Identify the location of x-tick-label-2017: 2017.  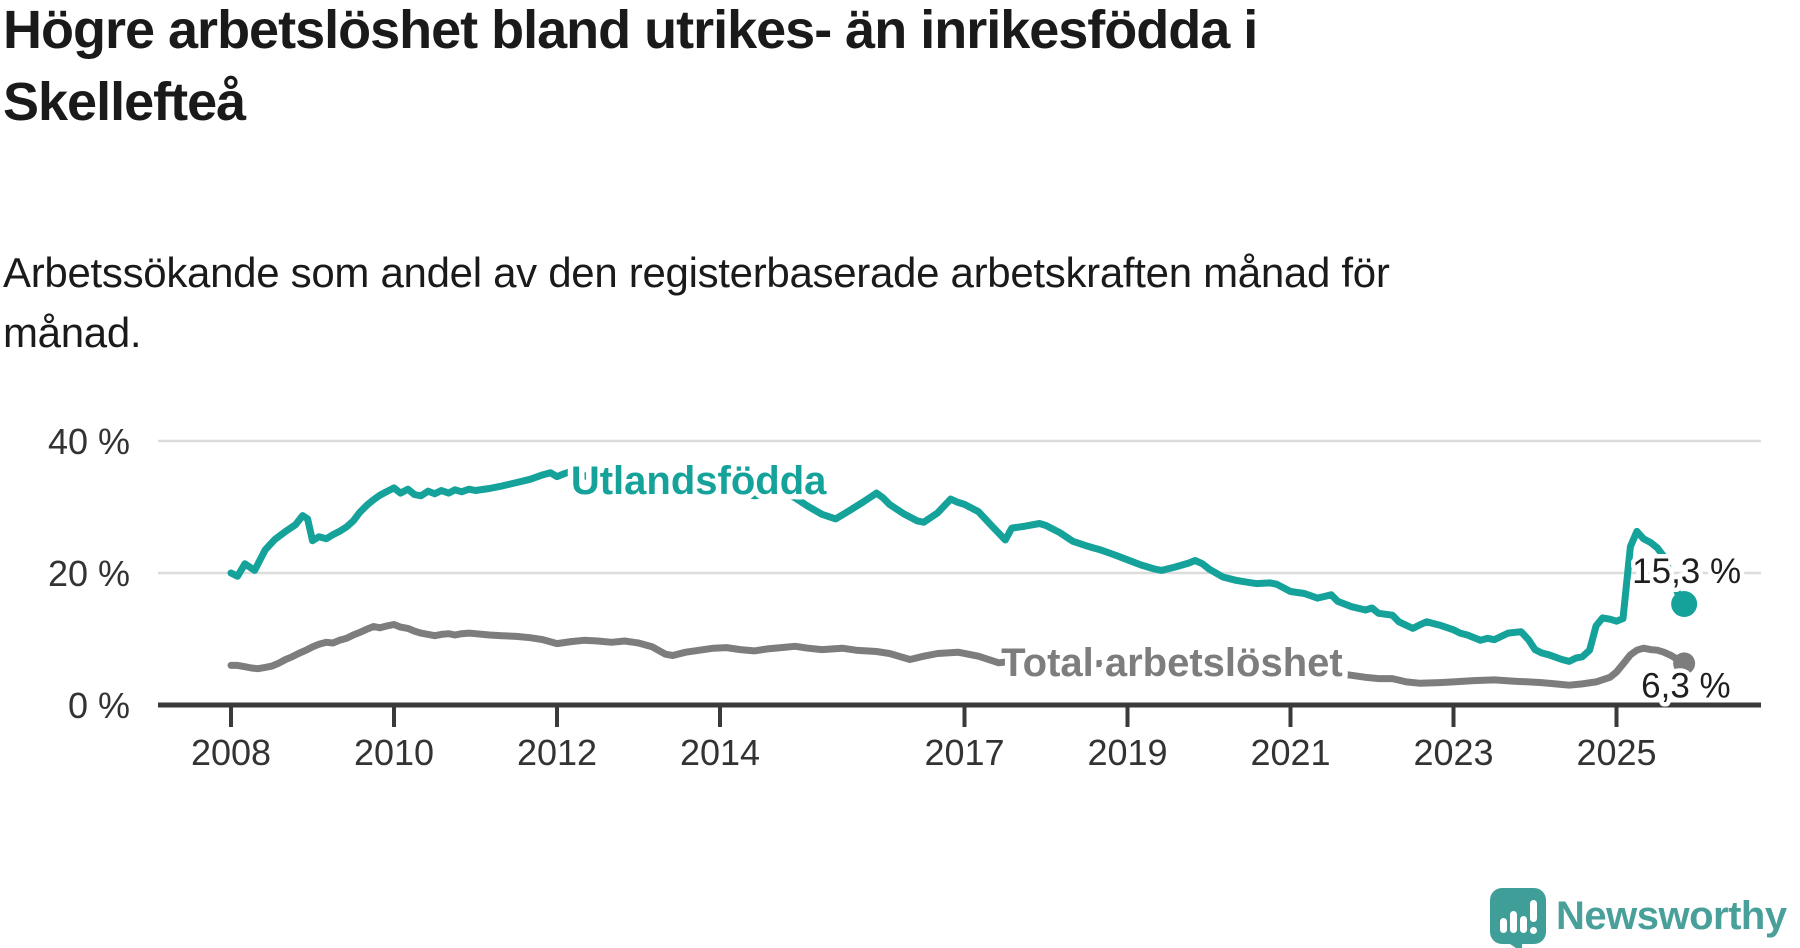
(964, 752).